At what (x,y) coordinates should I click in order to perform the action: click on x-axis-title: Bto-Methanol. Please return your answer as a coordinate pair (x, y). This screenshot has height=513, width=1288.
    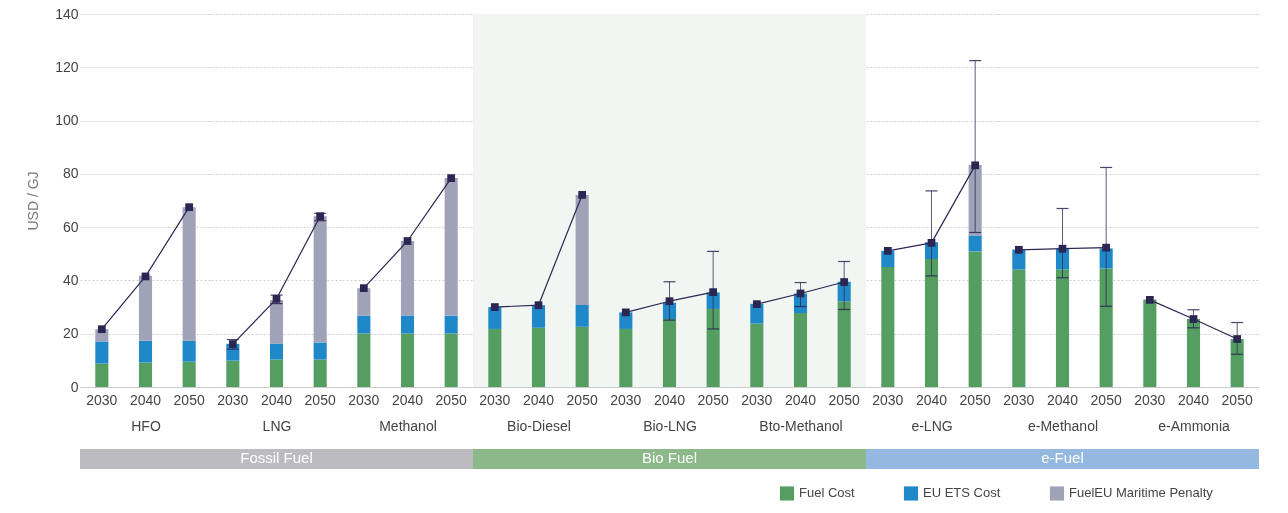
    Looking at the image, I should click on (801, 425).